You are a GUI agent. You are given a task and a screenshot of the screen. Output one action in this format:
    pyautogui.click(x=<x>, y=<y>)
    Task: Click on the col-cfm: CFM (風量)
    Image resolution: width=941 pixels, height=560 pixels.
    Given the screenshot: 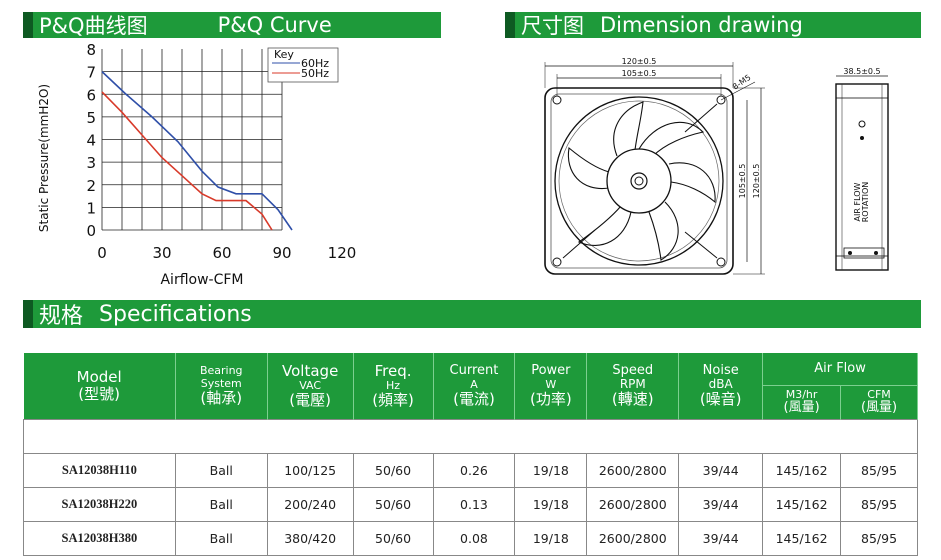 What is the action you would take?
    pyautogui.click(x=879, y=402)
    